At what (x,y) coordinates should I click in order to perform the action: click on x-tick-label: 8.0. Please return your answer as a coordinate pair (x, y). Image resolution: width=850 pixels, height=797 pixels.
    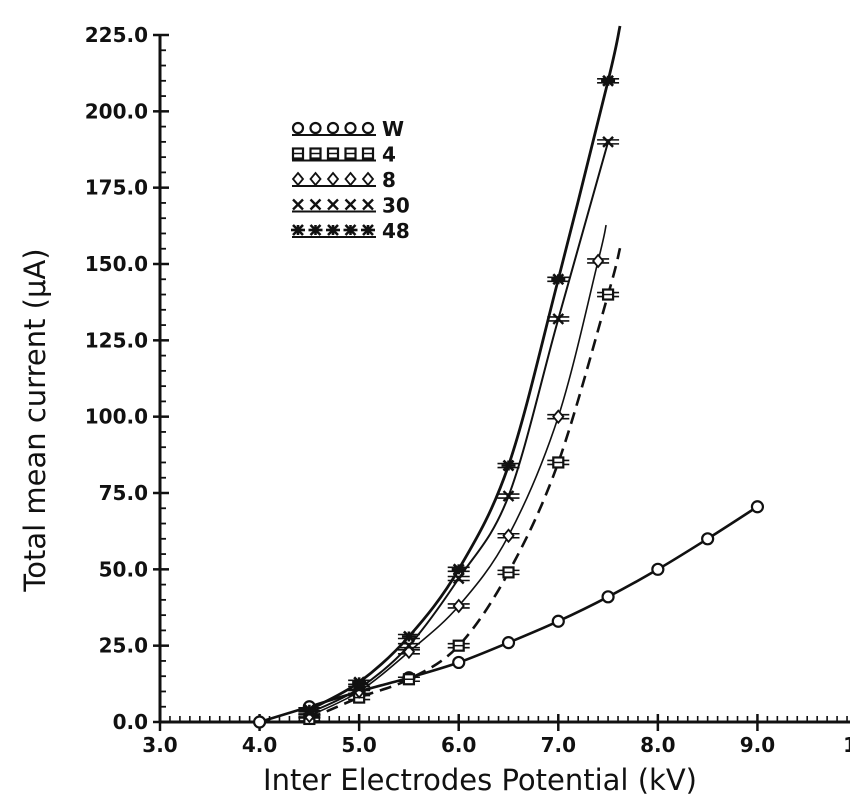
    Looking at the image, I should click on (657, 745).